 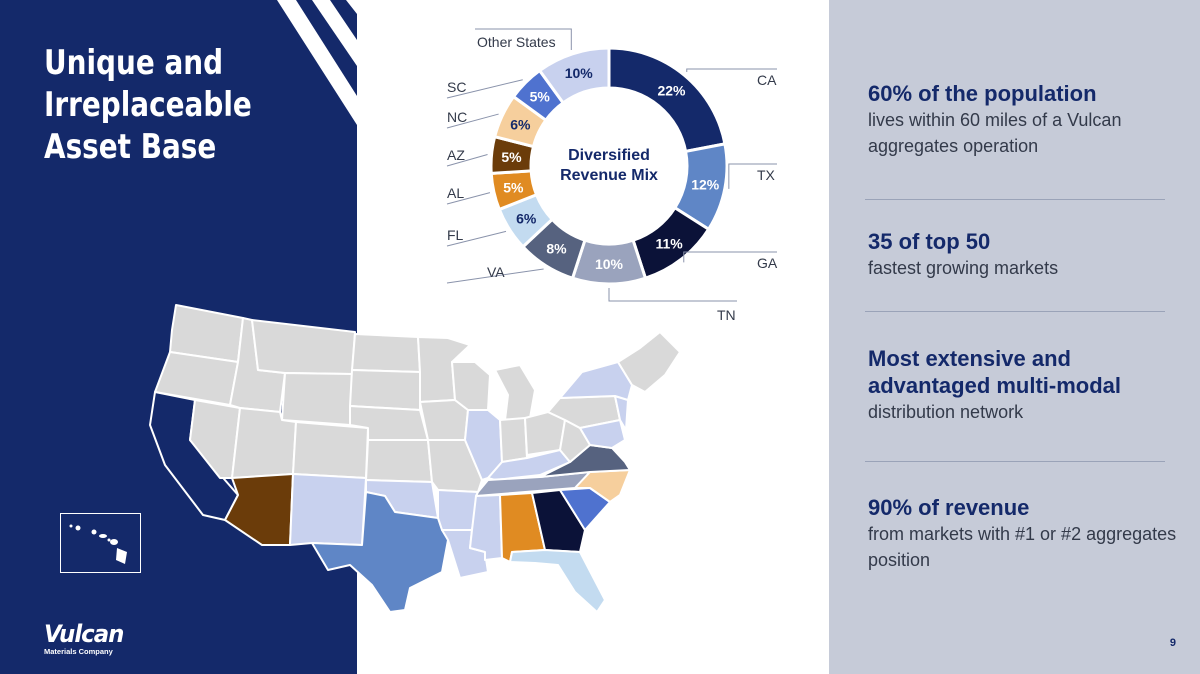 I want to click on donut-value-label: 8%, so click(x=556, y=249).